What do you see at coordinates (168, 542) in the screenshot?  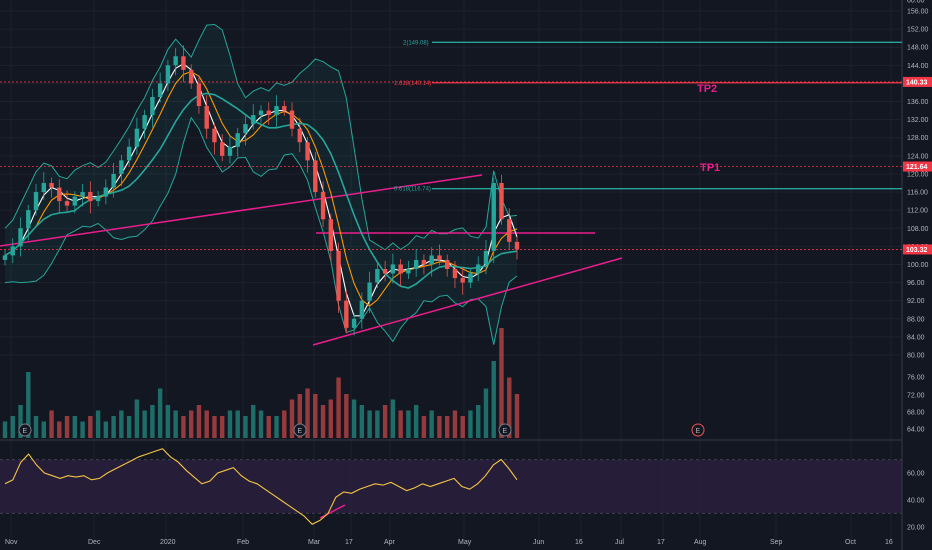 I see `time-tick-label: 2020` at bounding box center [168, 542].